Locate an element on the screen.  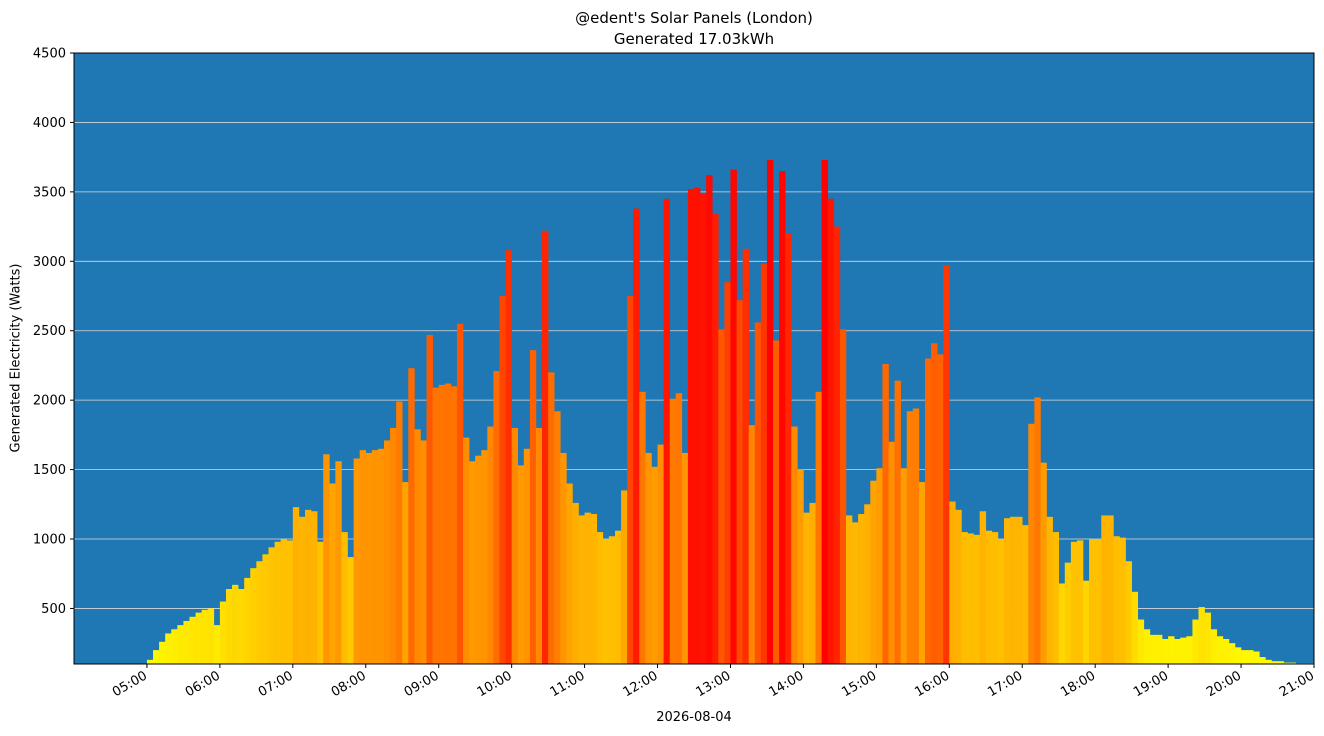
x-tick-label: 13:00 is located at coordinates (714, 684).